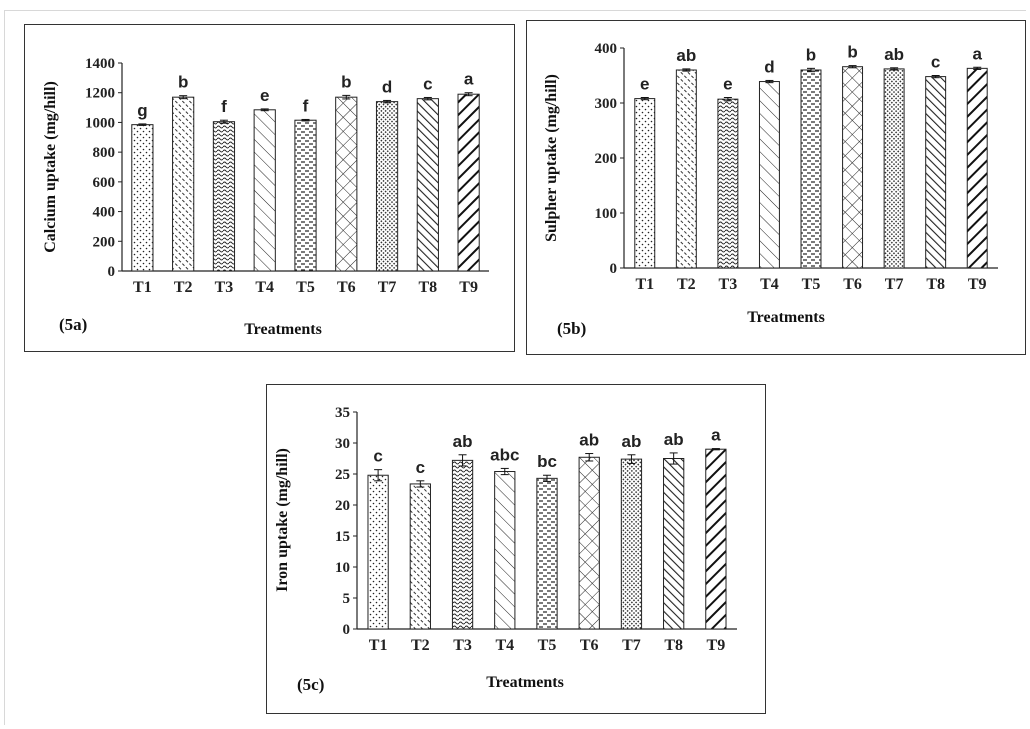 The image size is (1030, 729). I want to click on page-edge-top, so click(515, 10).